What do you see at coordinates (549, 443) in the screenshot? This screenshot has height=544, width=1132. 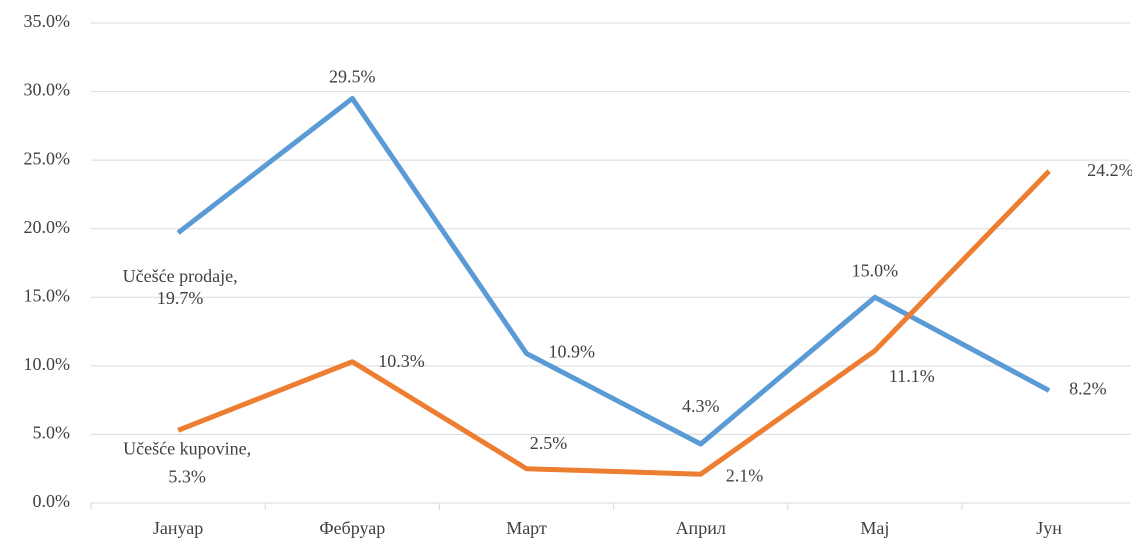 I see `data-label: 2.5%` at bounding box center [549, 443].